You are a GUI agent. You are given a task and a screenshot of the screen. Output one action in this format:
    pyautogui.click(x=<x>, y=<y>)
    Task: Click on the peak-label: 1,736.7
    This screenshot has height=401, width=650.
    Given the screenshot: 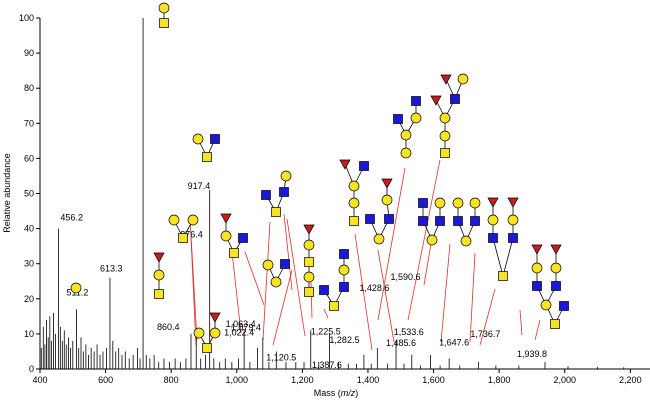 What is the action you would take?
    pyautogui.click(x=485, y=334)
    